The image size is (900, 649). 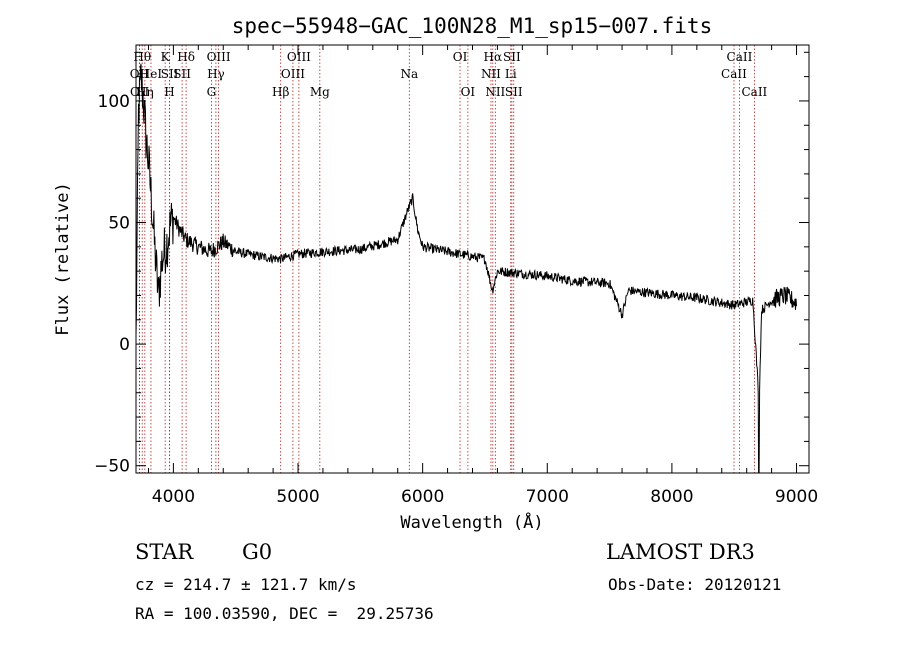 I want to click on line-label-2: Hθ, so click(x=142, y=57).